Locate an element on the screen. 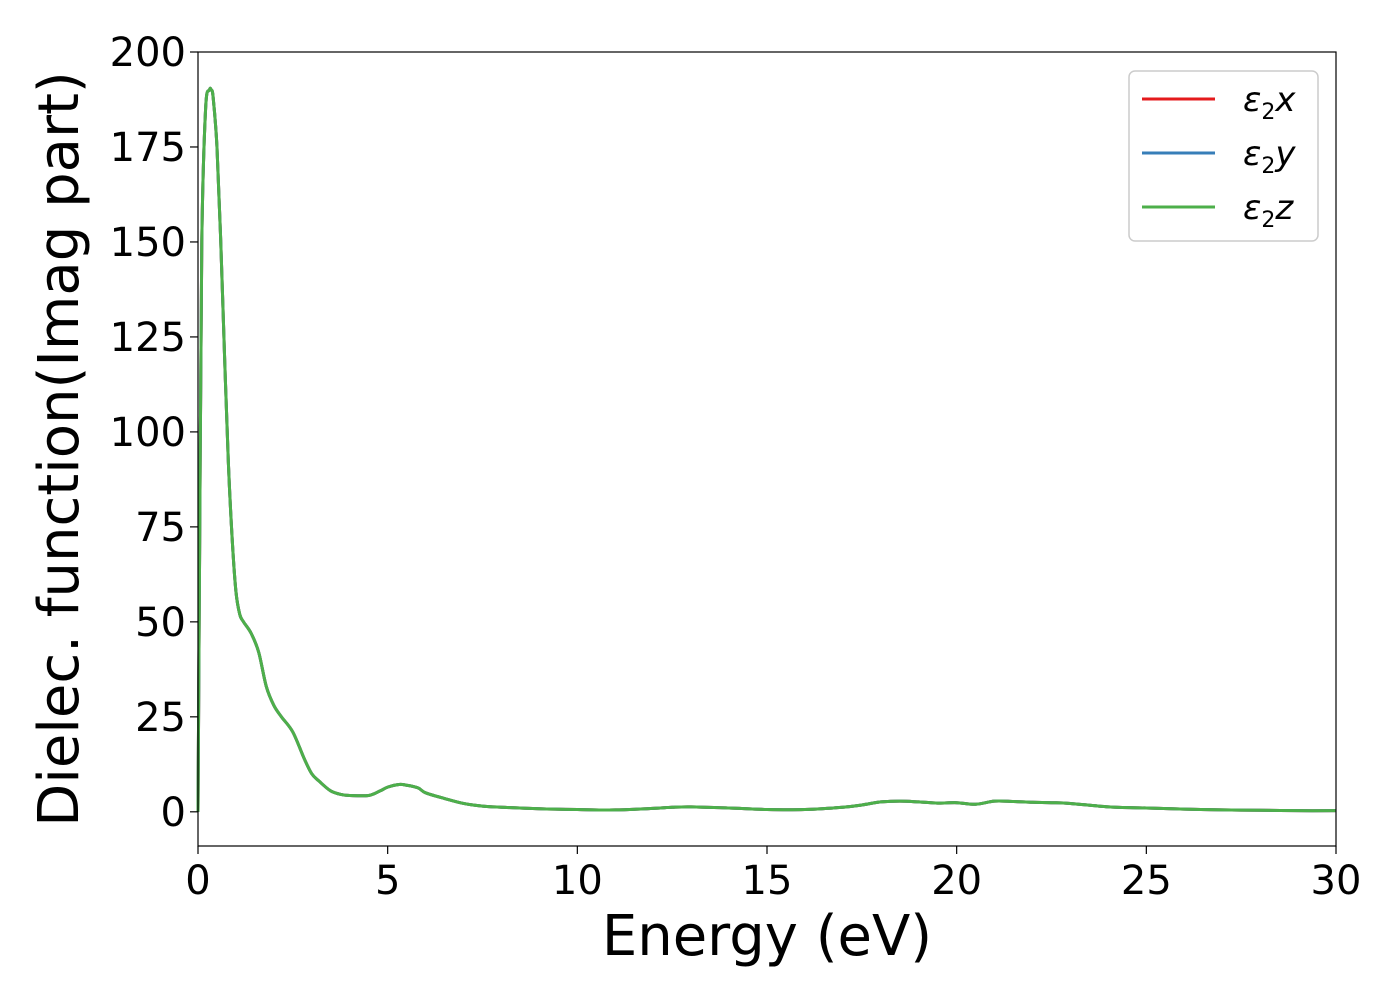 This screenshot has width=1400, height=1000. x-tick-label: 30 is located at coordinates (1336, 881).